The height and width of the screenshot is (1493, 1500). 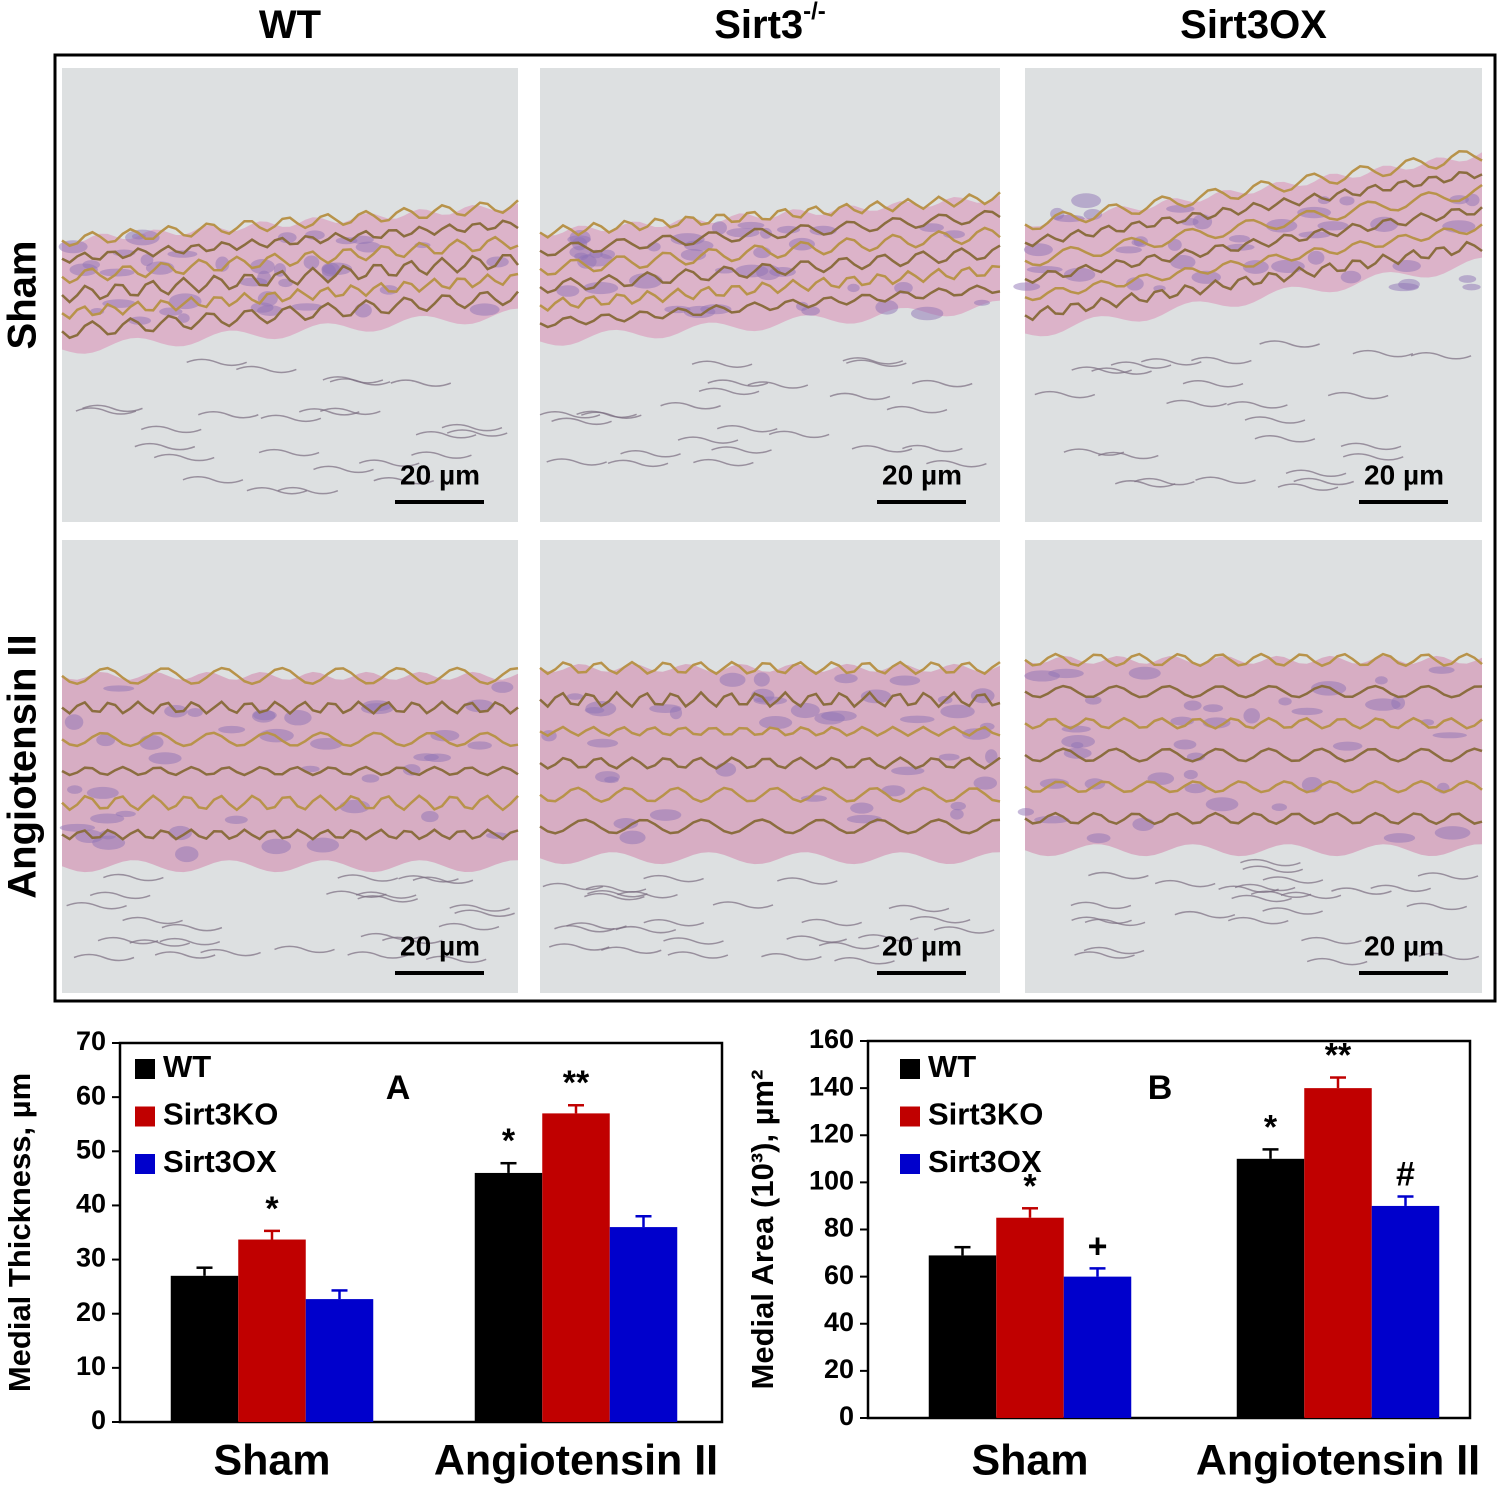 What do you see at coordinates (91, 1258) in the screenshot?
I see `y-tick-label: 30` at bounding box center [91, 1258].